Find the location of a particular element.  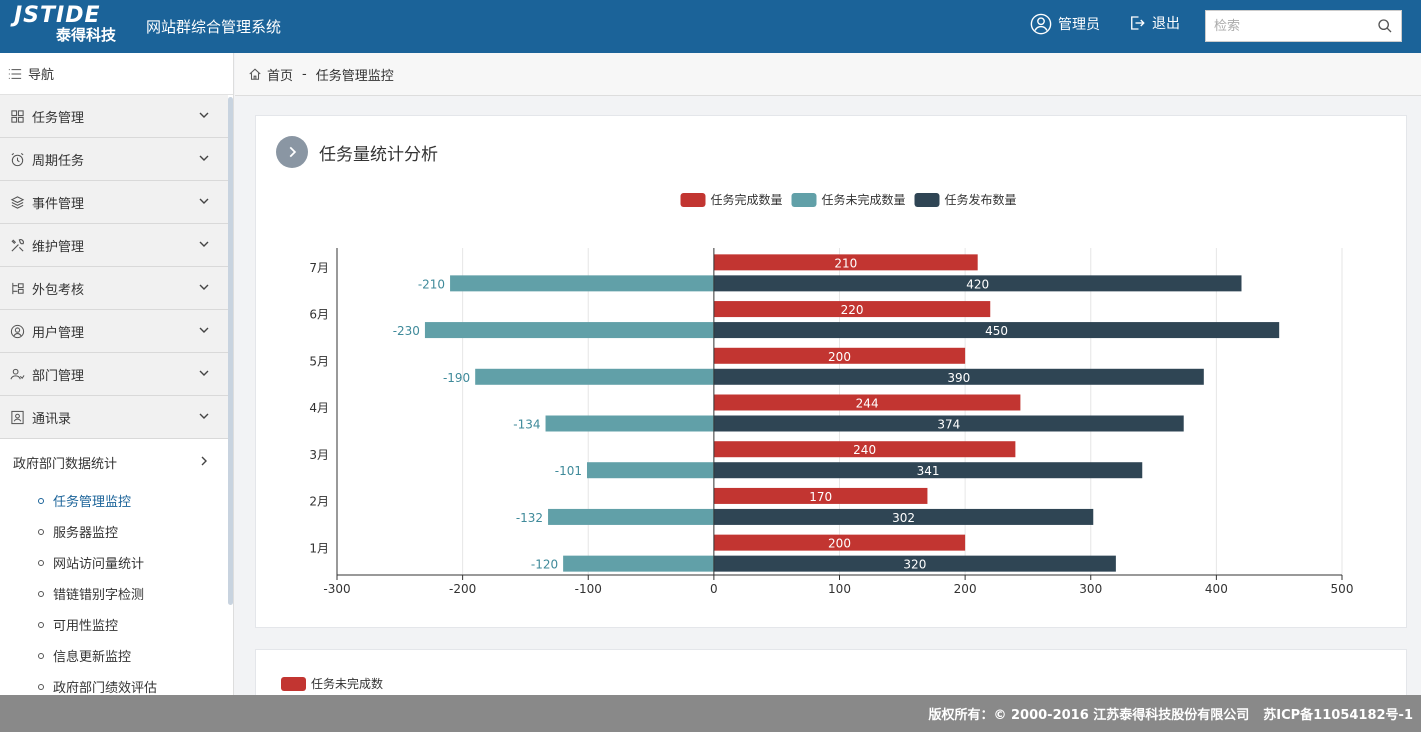

sidebar-item-gov-dept-stats: 政府部门数据统计 is located at coordinates (114, 462).